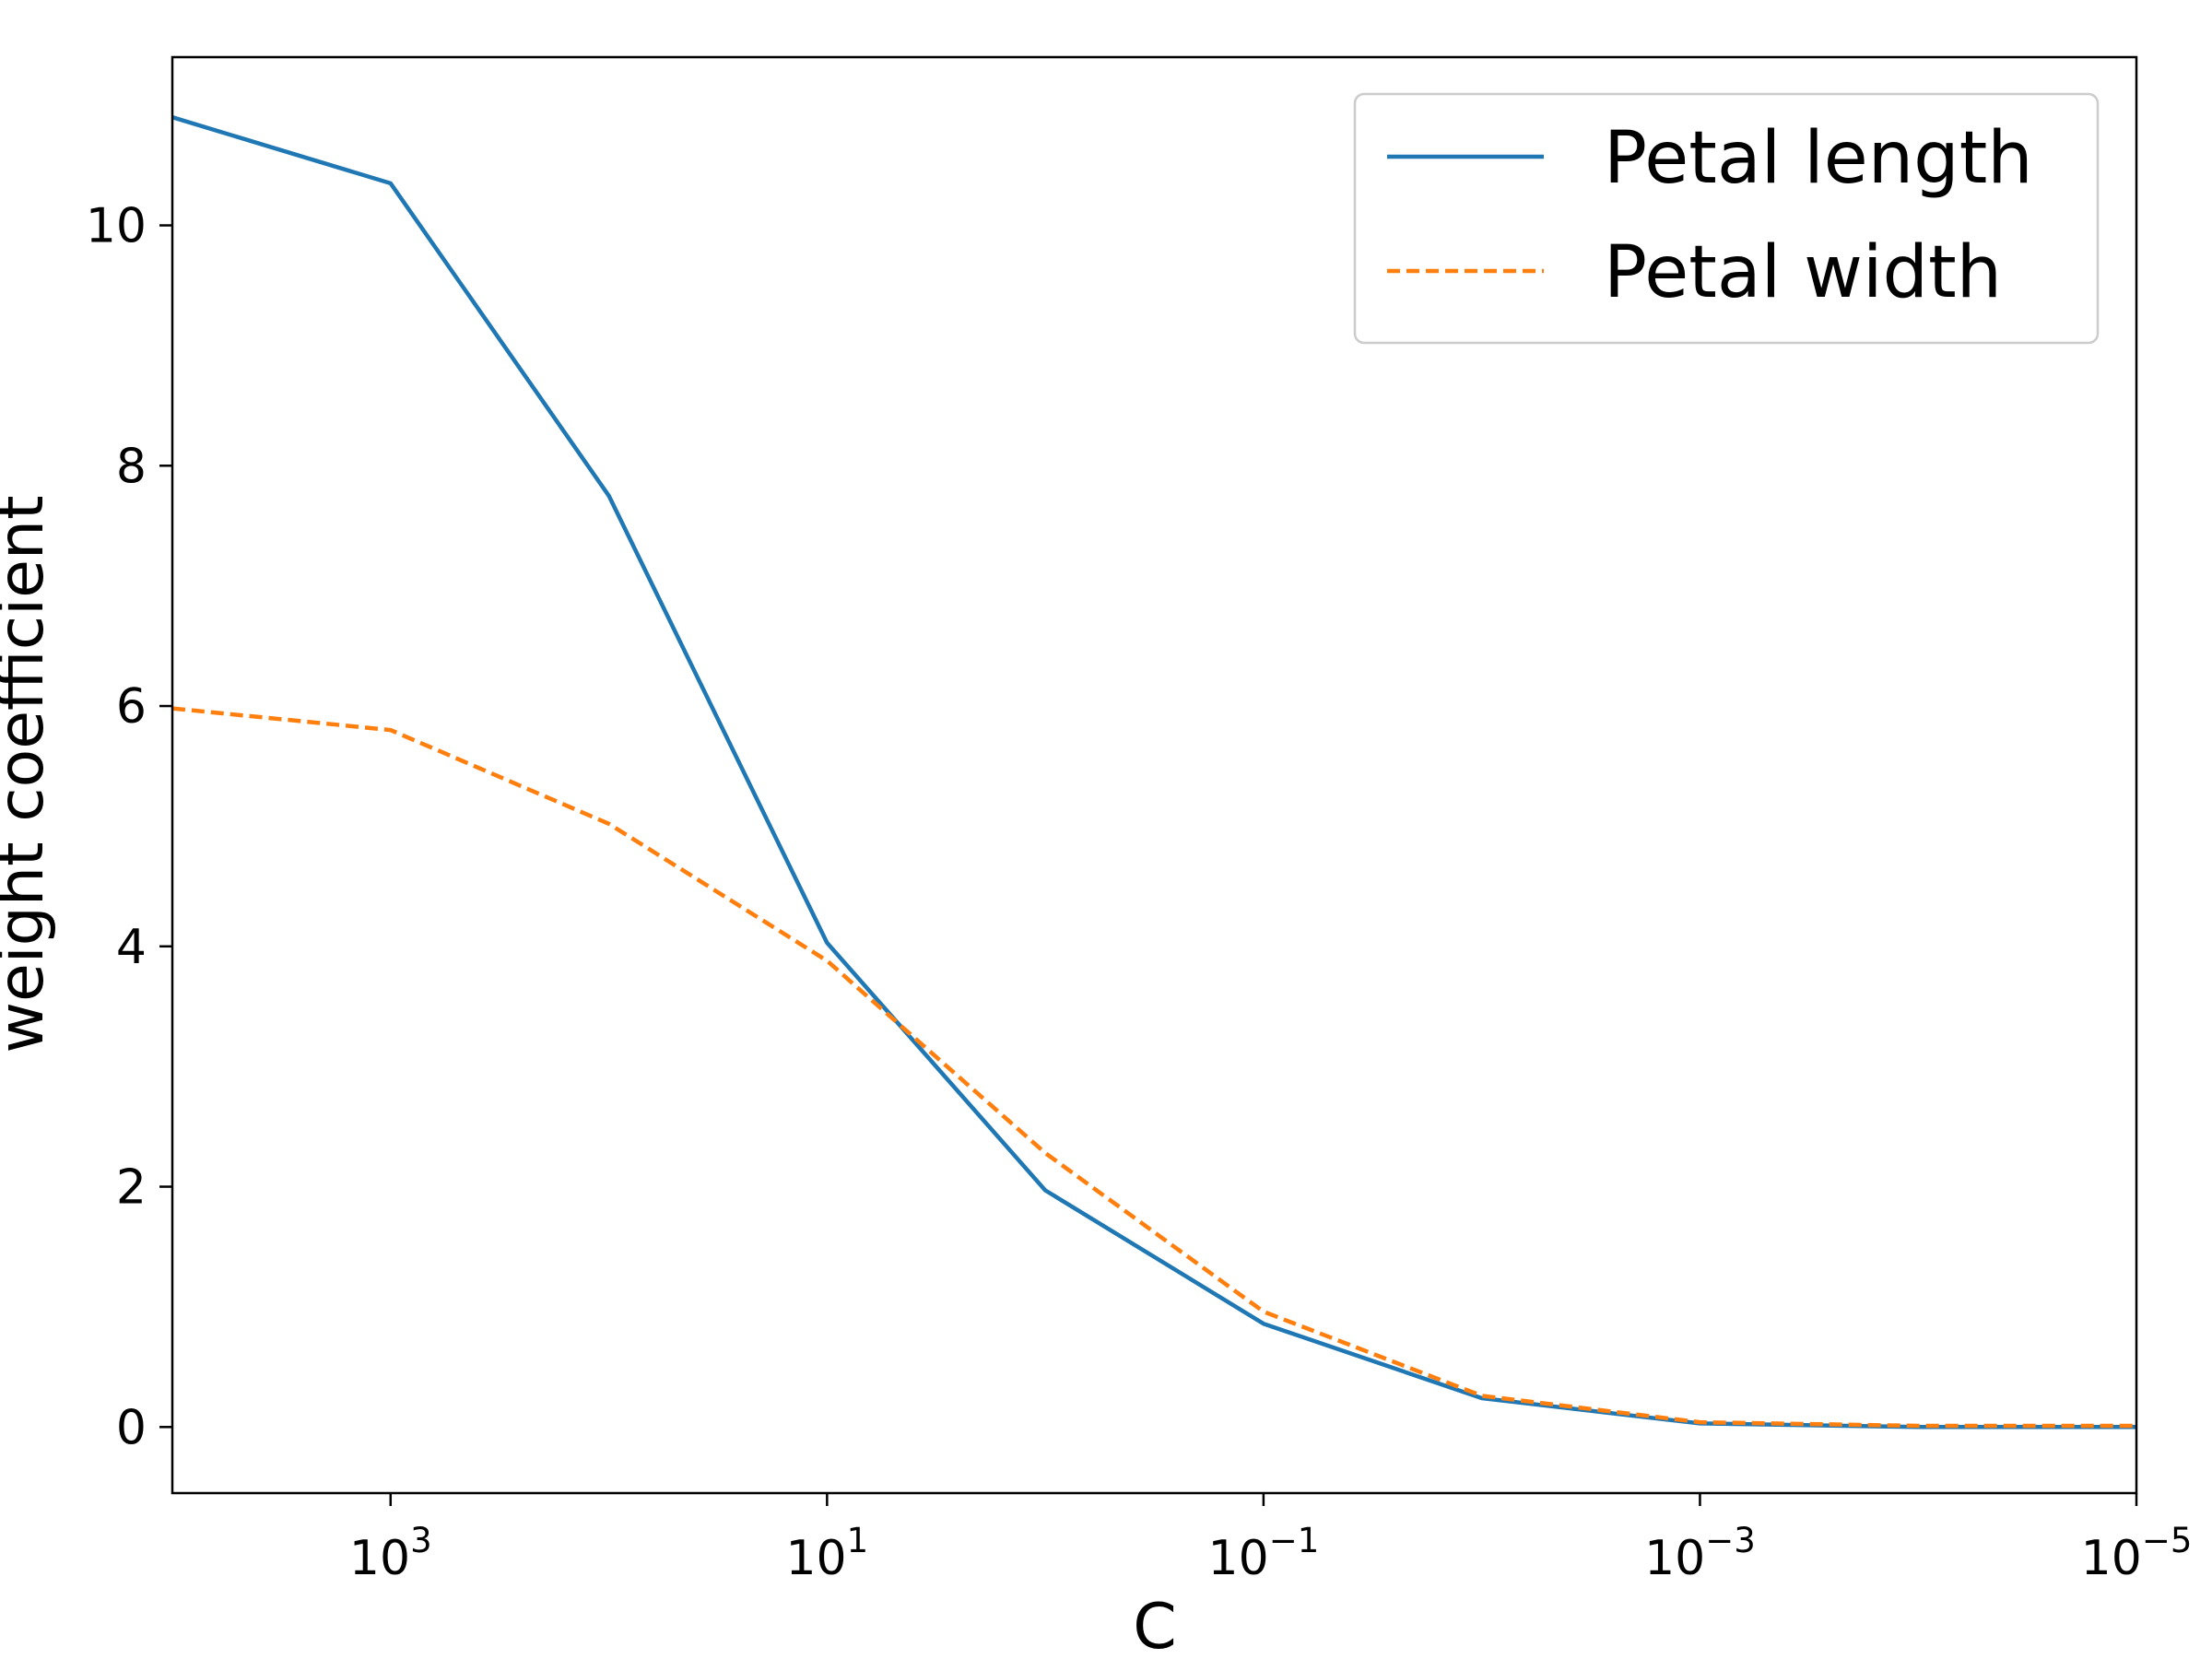 This screenshot has width=2212, height=1659. What do you see at coordinates (29, 774) in the screenshot?
I see `y-axis-label: weight coefficient` at bounding box center [29, 774].